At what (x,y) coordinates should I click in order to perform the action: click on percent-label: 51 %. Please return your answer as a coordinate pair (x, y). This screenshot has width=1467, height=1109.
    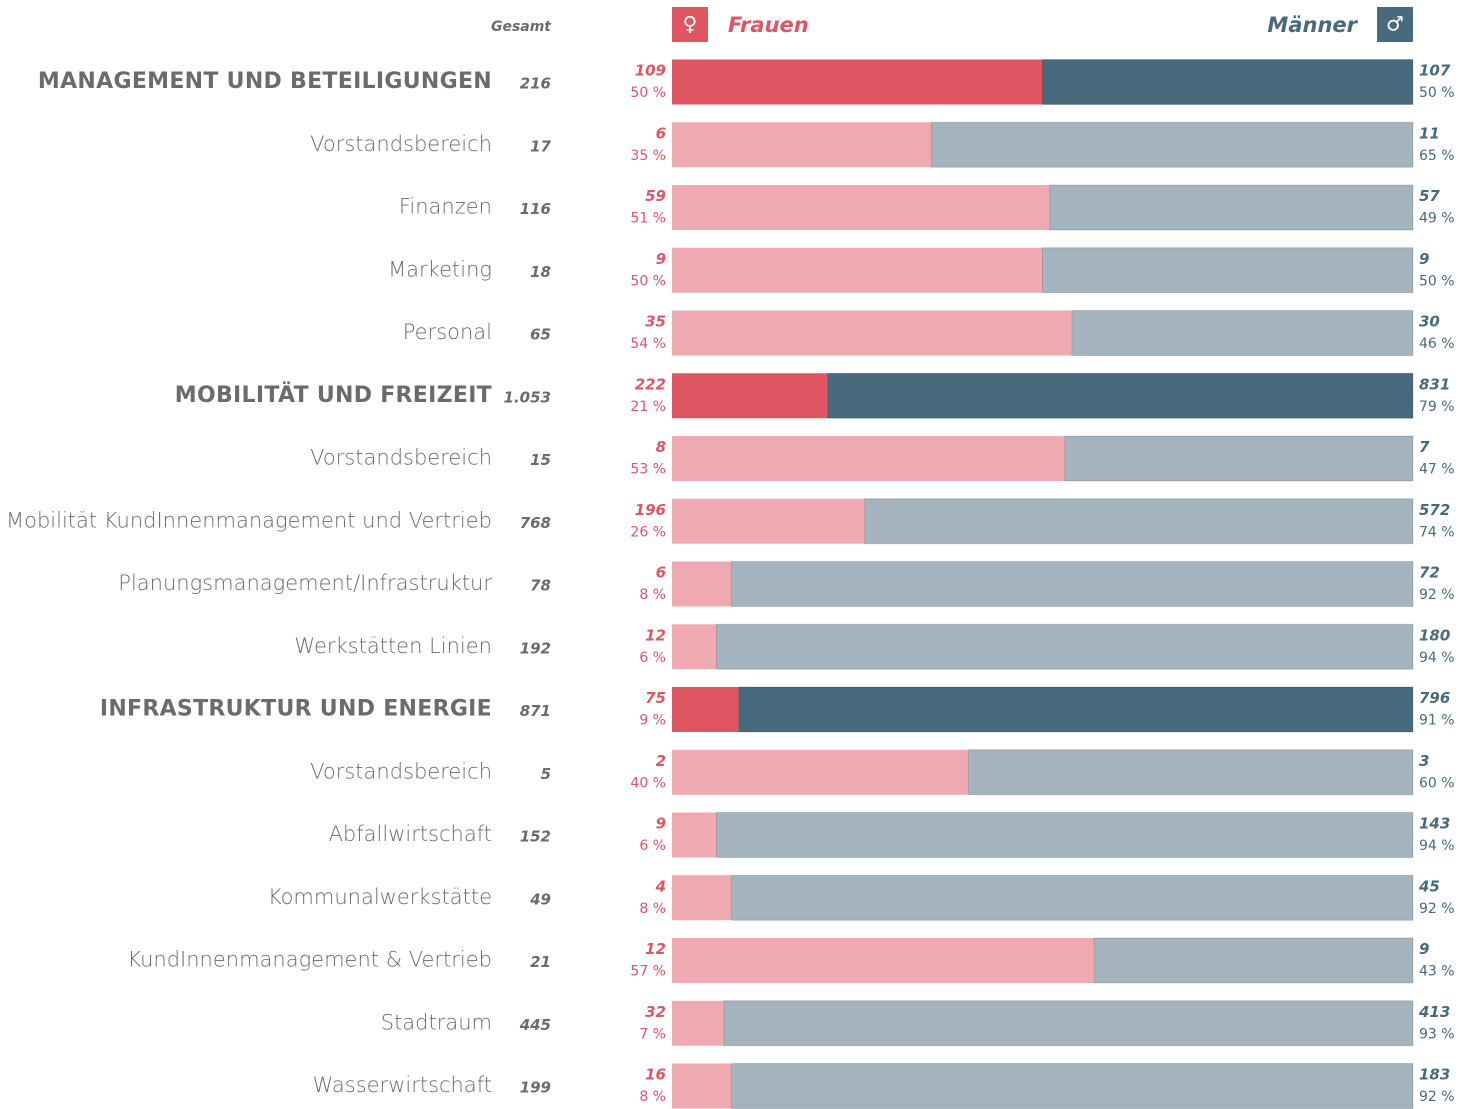
    Looking at the image, I should click on (648, 219).